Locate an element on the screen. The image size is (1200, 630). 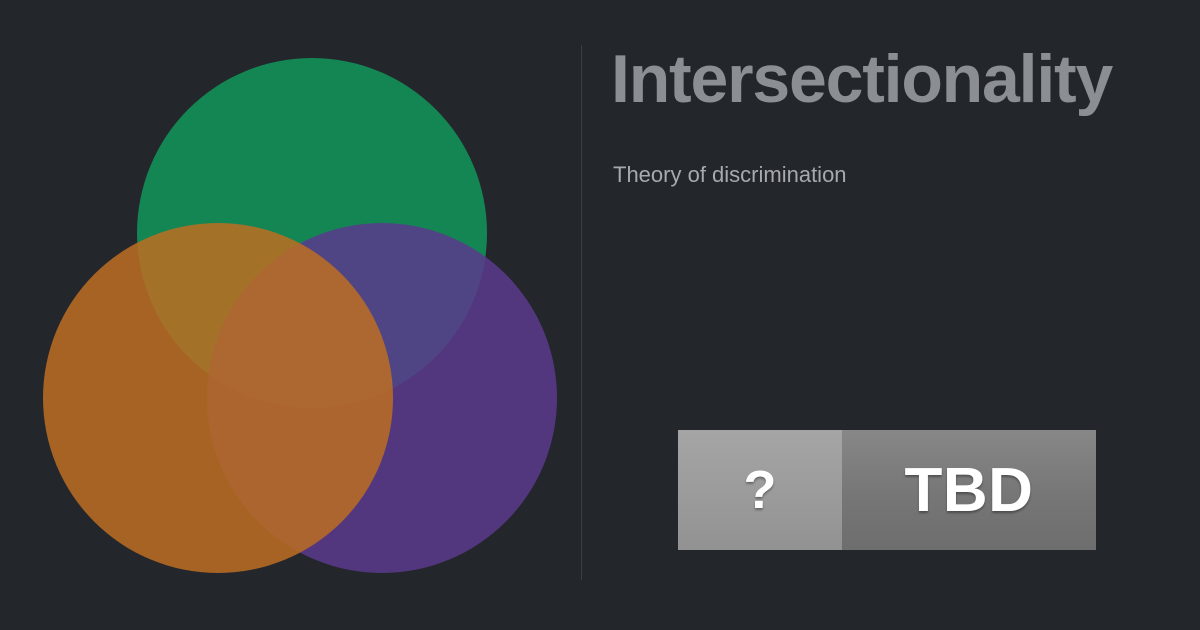
status-badge-label: ? is located at coordinates (760, 490).